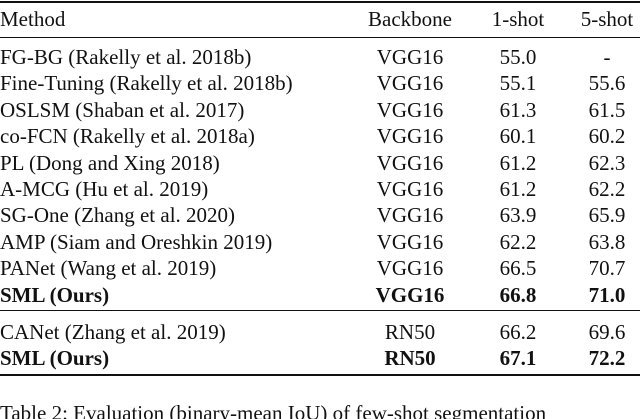 This screenshot has width=640, height=419. I want to click on table-cell: 62.3, so click(607, 162).